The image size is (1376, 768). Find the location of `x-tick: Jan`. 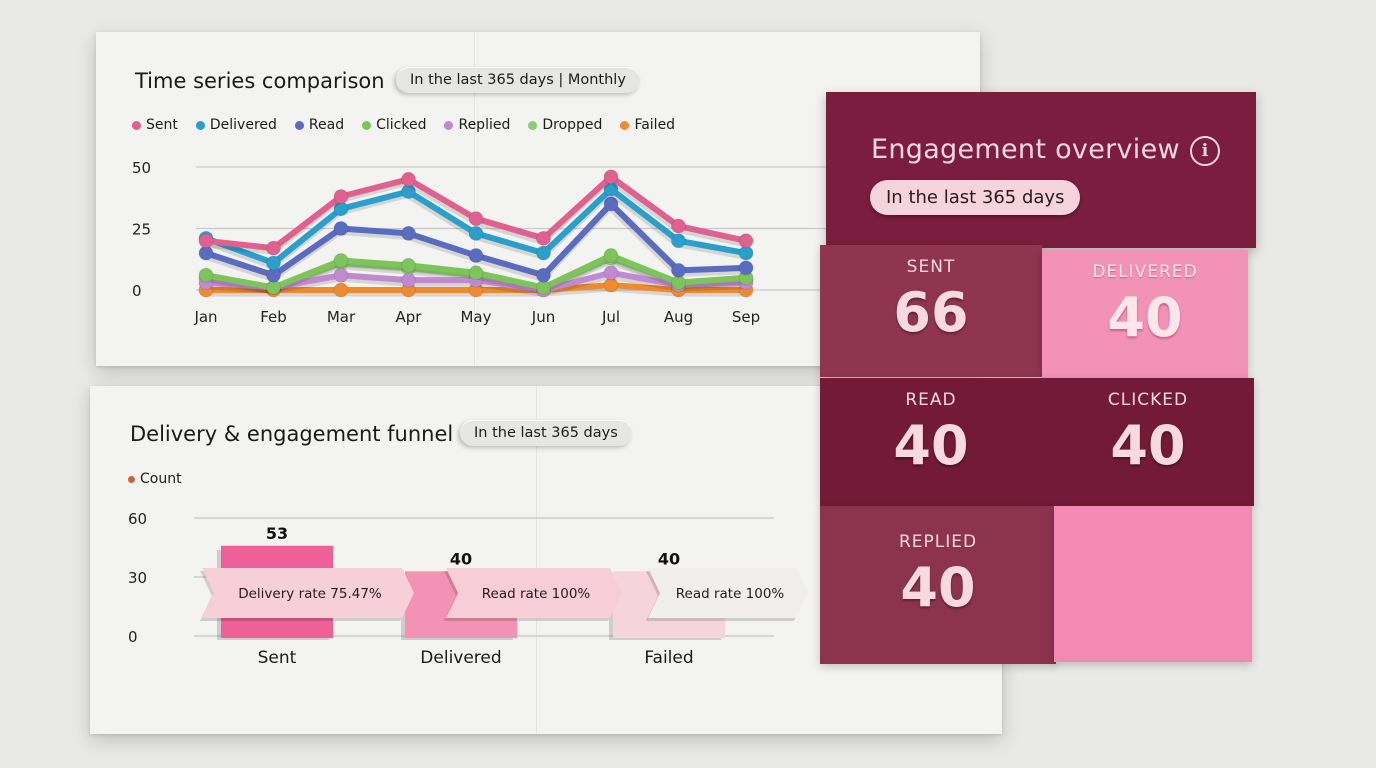

x-tick: Jan is located at coordinates (205, 317).